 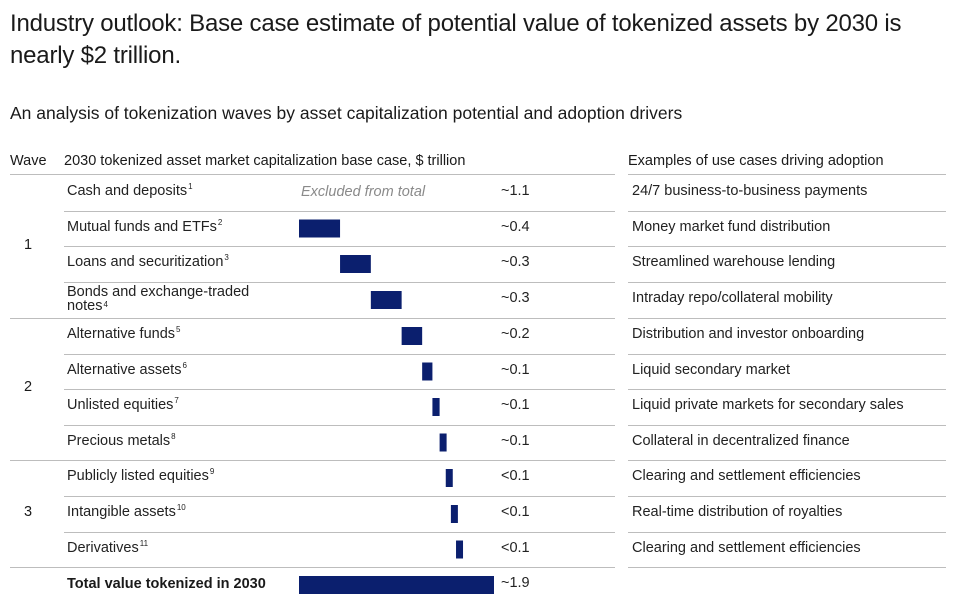 I want to click on category-label: Intangible assets10, so click(x=126, y=511).